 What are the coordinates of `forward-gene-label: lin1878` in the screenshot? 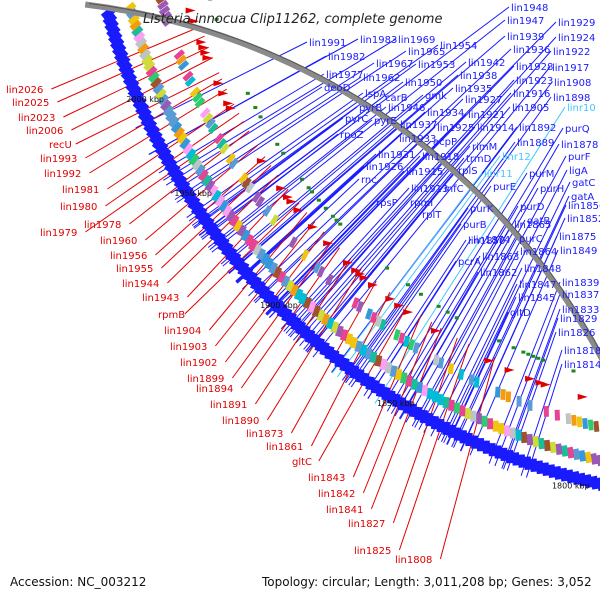 It's located at (579, 145).